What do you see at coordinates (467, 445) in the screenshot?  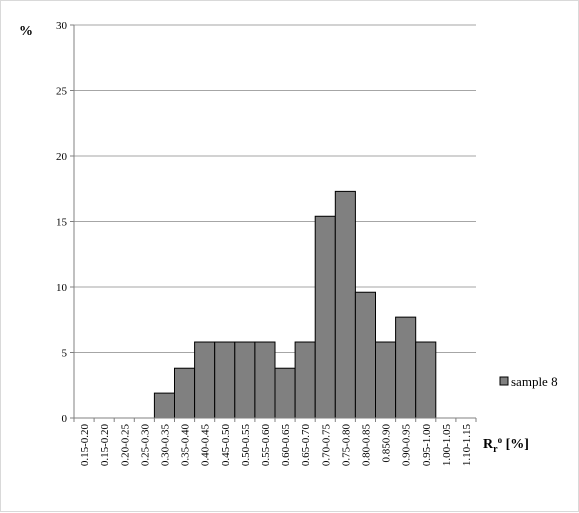 I see `x-tick-label: 1.10-1.15` at bounding box center [467, 445].